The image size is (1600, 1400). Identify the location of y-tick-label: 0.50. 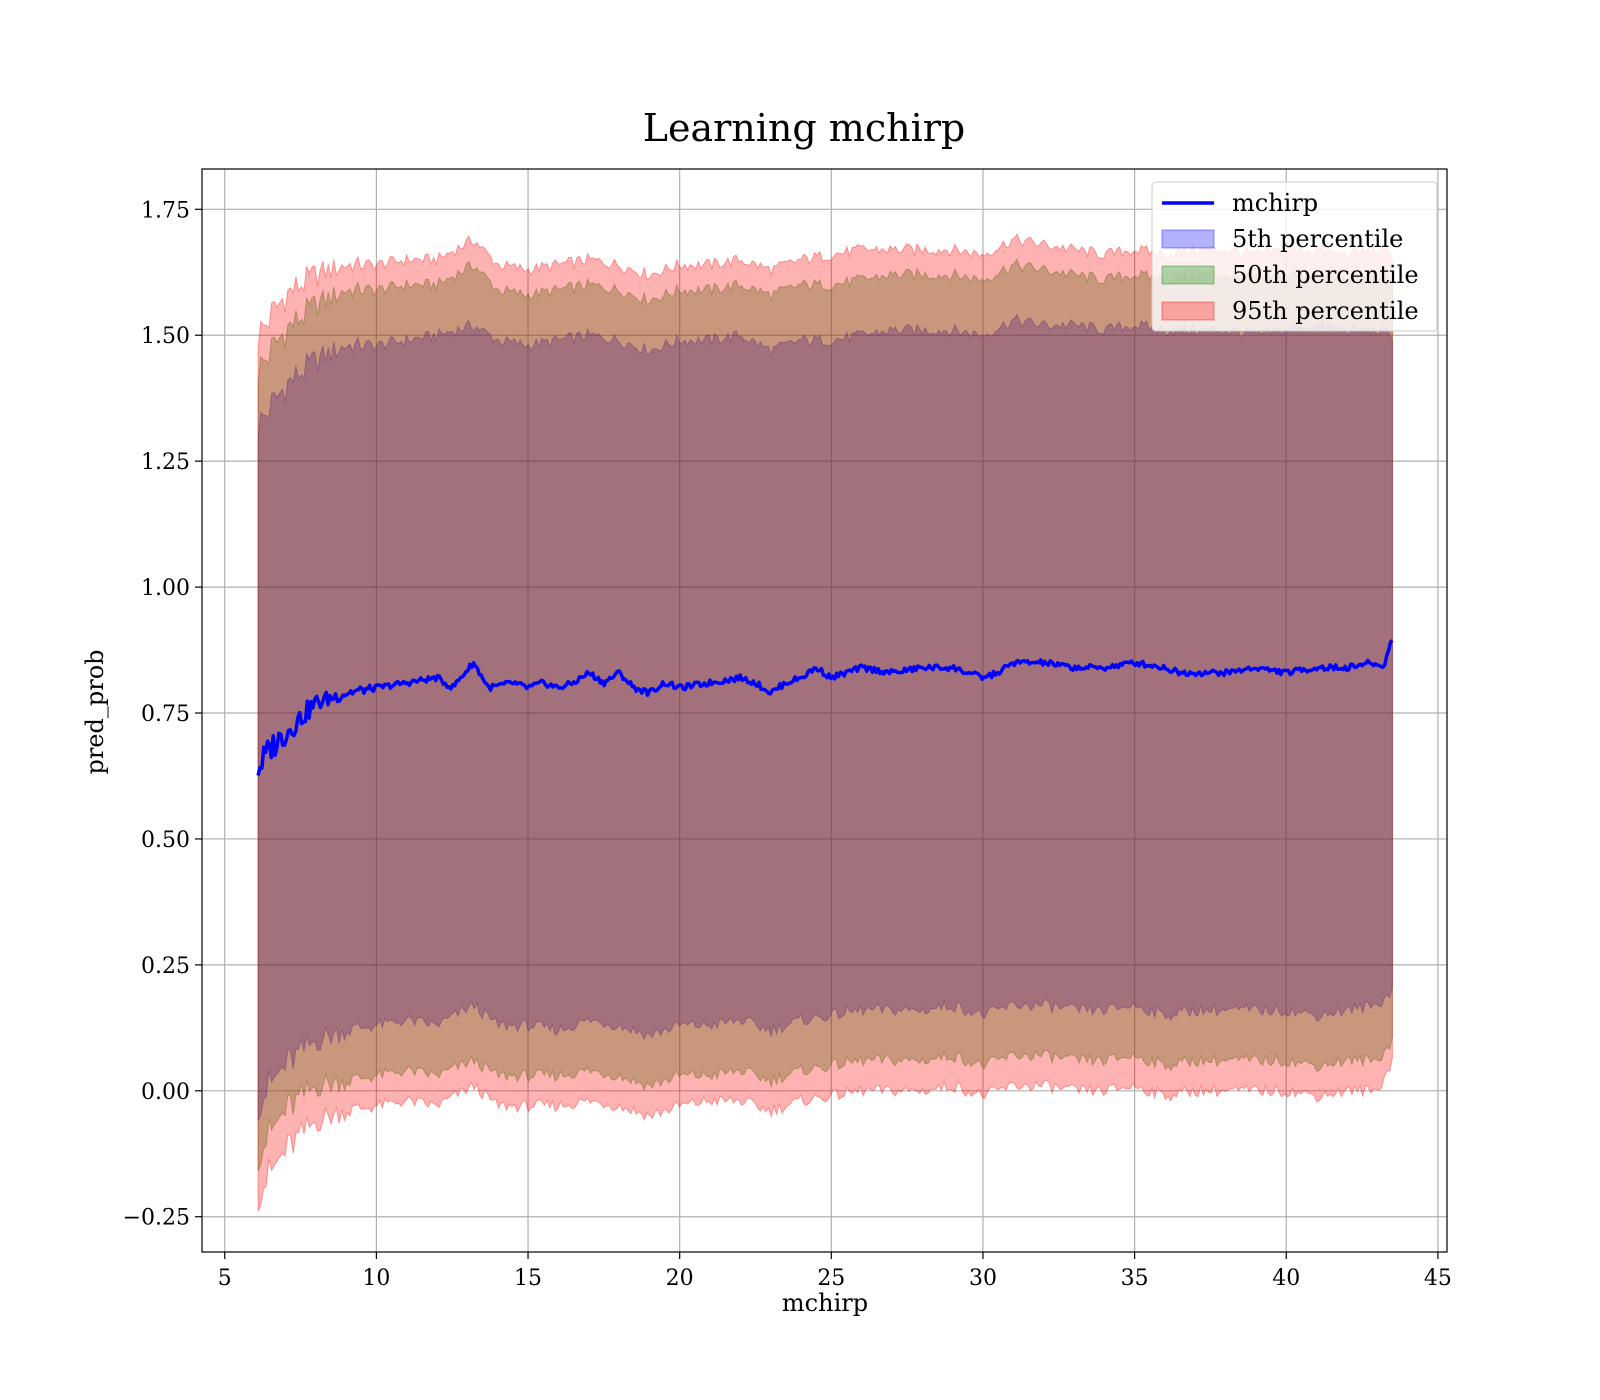
(165, 840).